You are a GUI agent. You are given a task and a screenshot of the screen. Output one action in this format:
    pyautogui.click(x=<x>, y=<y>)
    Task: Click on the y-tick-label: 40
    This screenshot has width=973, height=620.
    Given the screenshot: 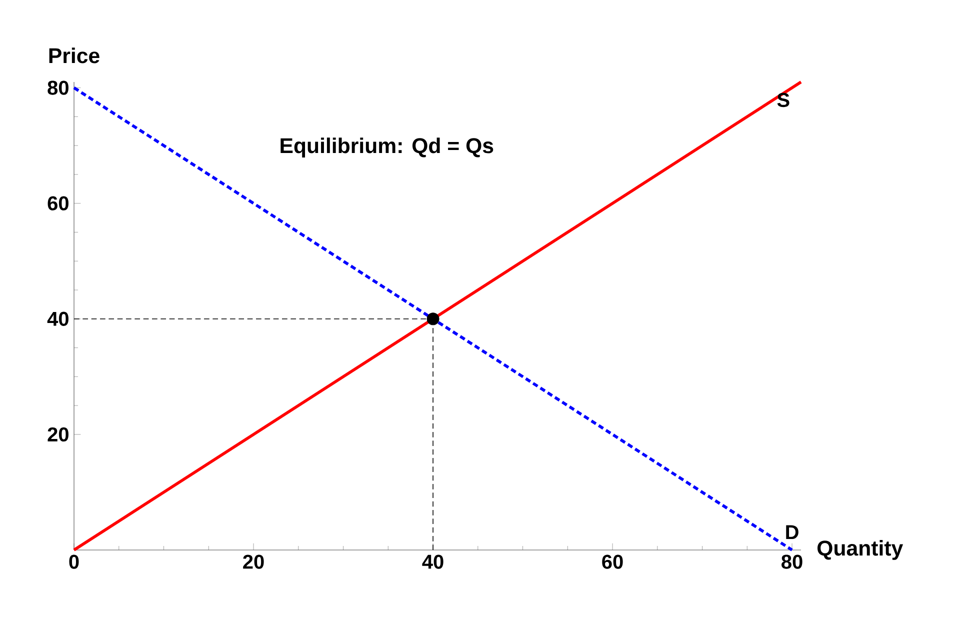 What is the action you would take?
    pyautogui.click(x=57, y=319)
    